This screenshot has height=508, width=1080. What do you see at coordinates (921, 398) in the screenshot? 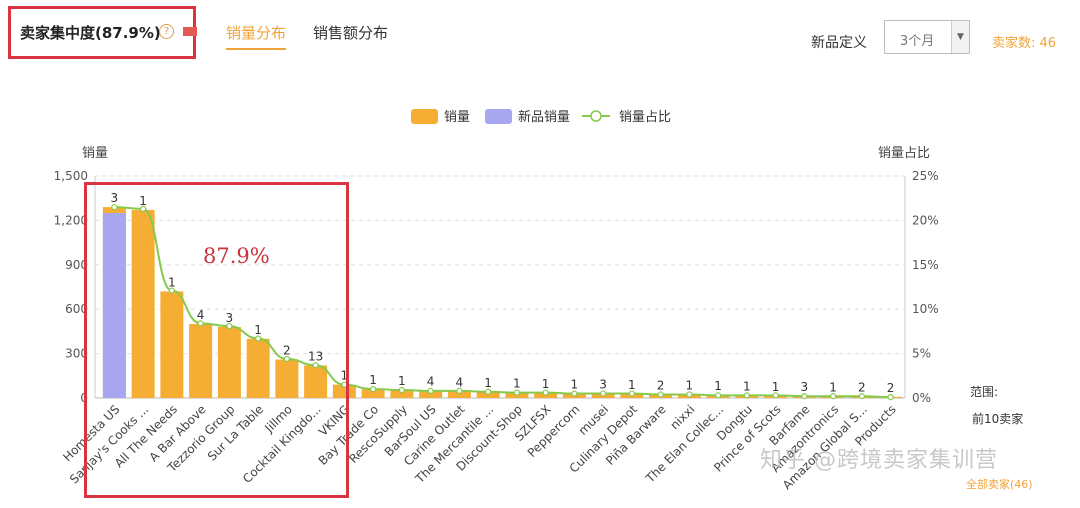
I see `y2-tick-label: 0%` at bounding box center [921, 398].